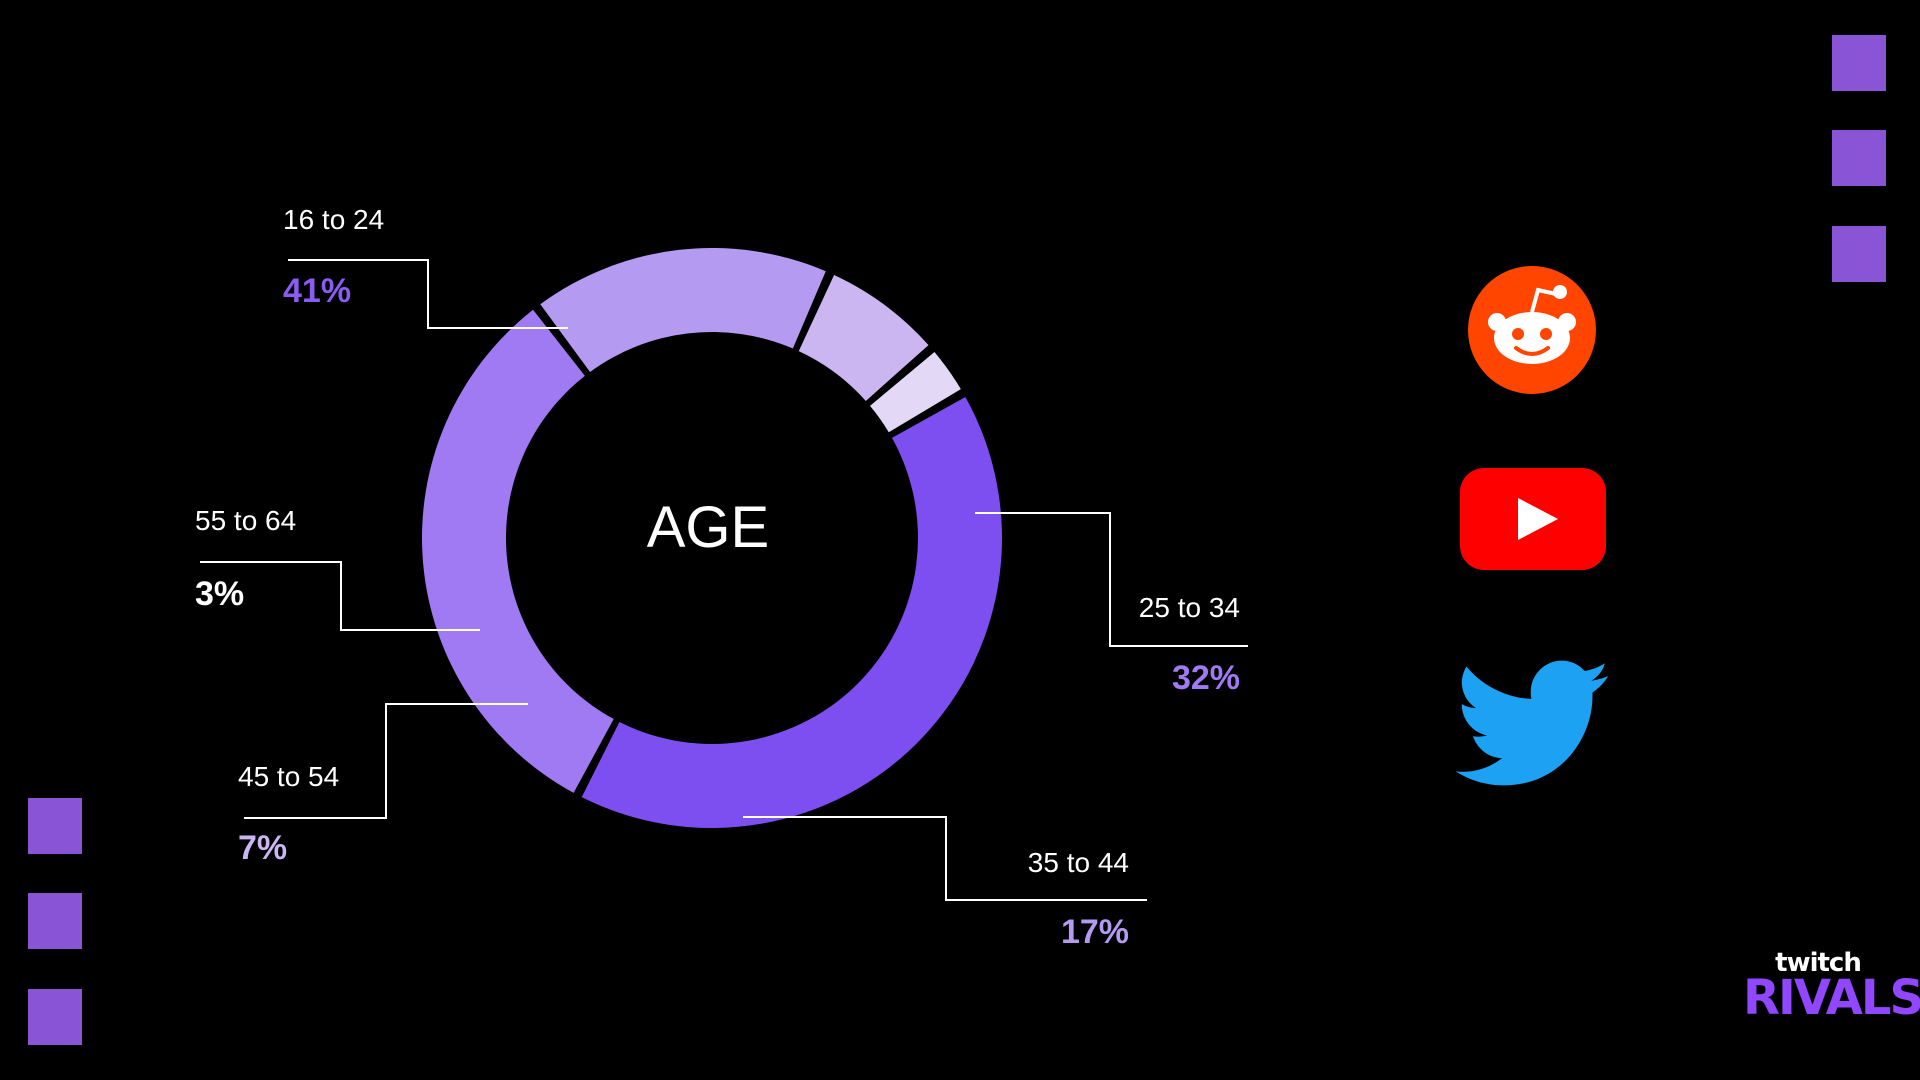 The height and width of the screenshot is (1080, 1920). Describe the element at coordinates (1095, 932) in the screenshot. I see `value-label: 17%` at that location.